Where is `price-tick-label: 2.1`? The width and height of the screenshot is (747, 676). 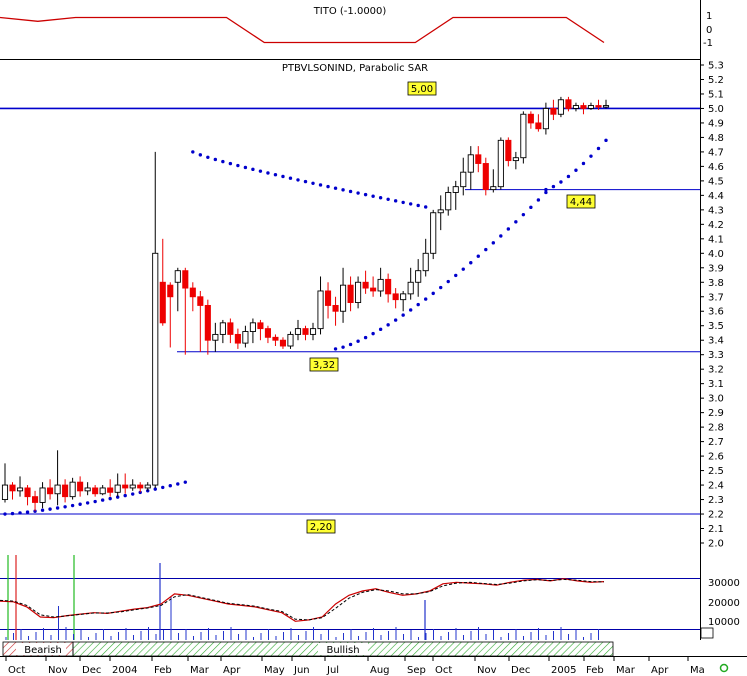 price-tick-label: 2.1 is located at coordinates (716, 529).